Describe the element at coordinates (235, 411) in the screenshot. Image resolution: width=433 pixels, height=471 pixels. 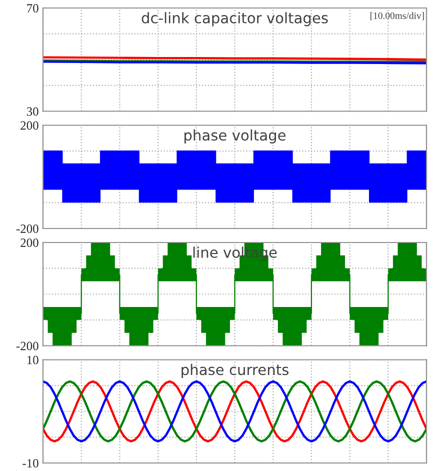
I see `line-series` at that location.